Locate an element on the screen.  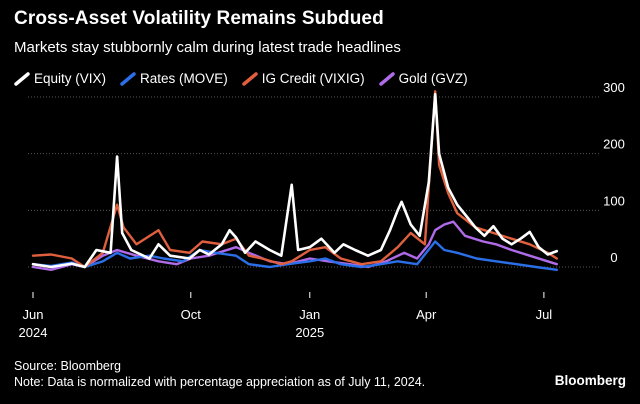
bloomberg-logo: Bloomberg is located at coordinates (590, 380).